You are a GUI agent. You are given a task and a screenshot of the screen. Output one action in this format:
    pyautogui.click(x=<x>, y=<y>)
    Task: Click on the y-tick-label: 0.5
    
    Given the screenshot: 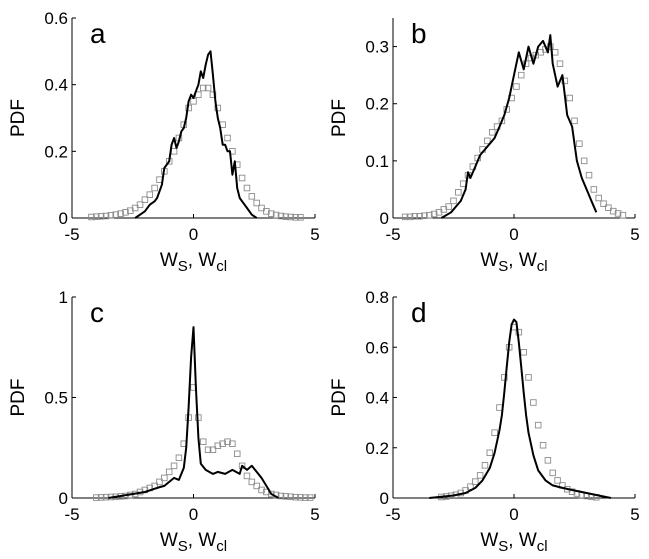 What is the action you would take?
    pyautogui.click(x=56, y=398)
    